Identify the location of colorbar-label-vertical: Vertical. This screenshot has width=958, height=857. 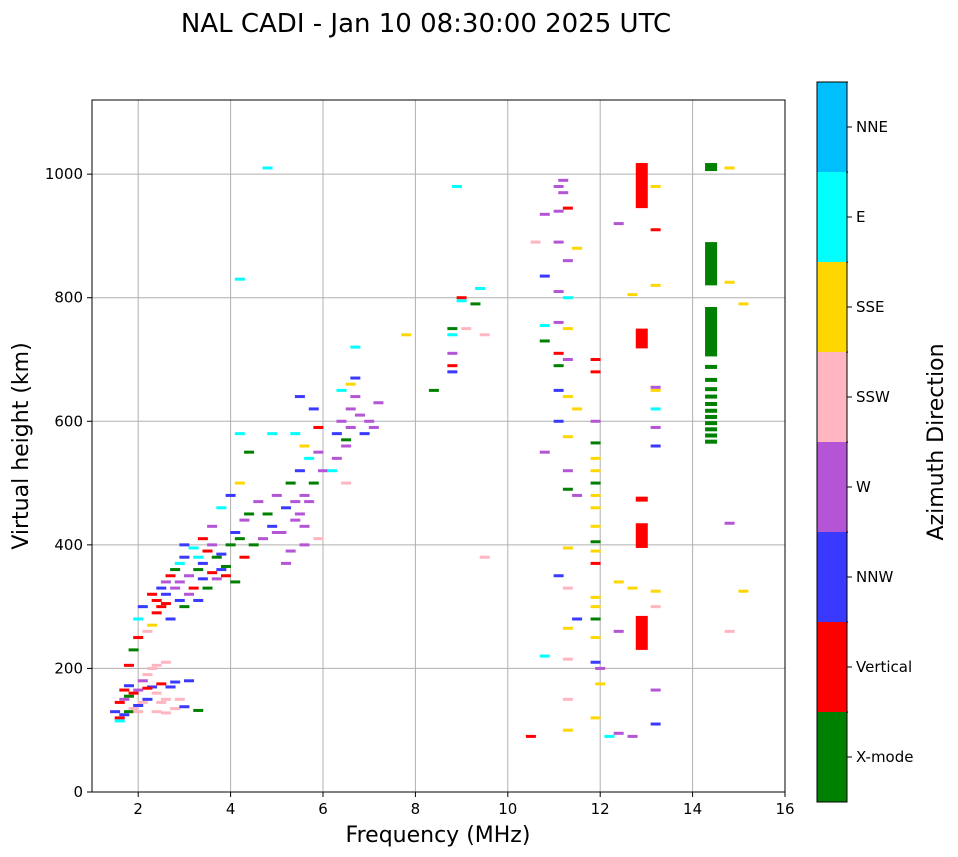
(884, 667).